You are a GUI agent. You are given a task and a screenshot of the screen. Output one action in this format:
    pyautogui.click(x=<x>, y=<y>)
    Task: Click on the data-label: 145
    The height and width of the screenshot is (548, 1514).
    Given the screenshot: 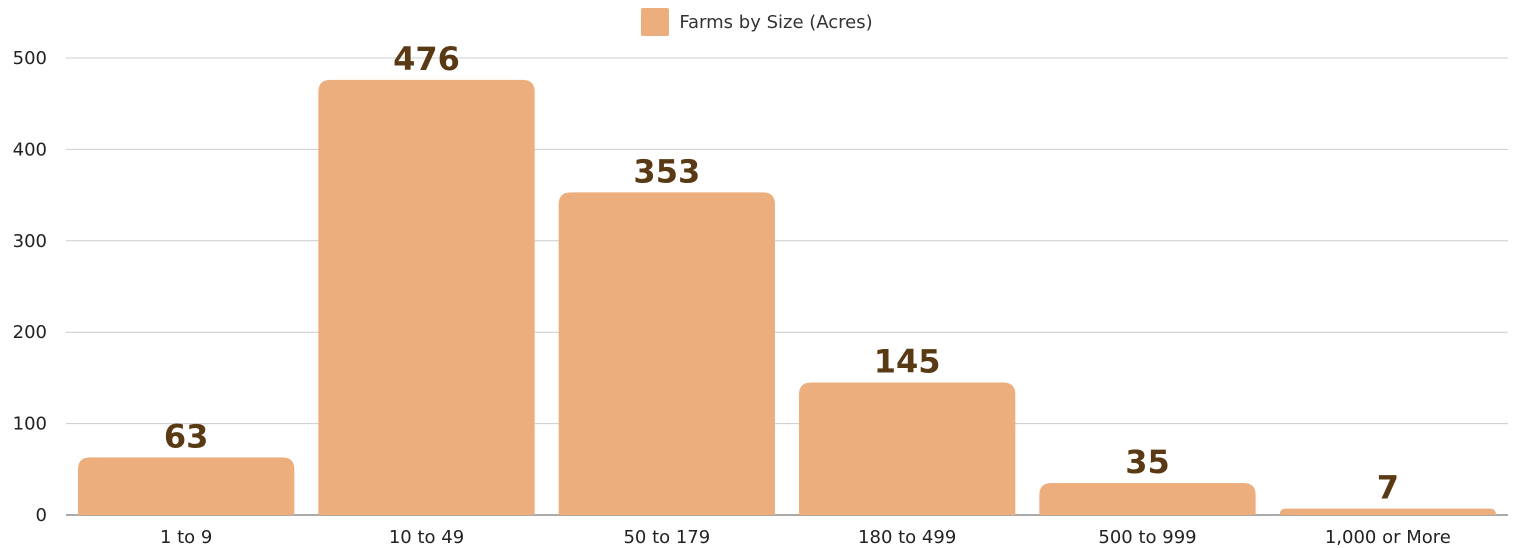 What is the action you would take?
    pyautogui.click(x=907, y=361)
    